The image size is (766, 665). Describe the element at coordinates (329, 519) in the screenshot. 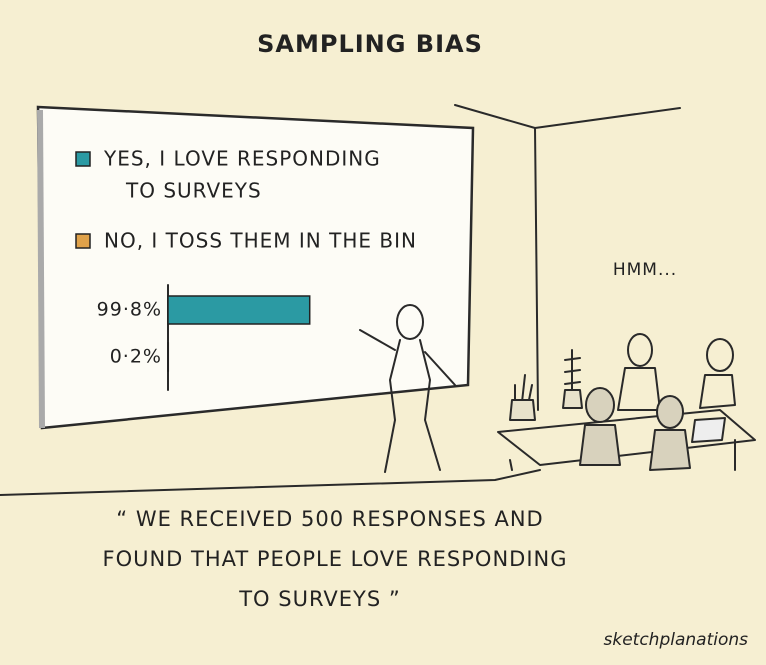

I see `quote-line: “ WE RECEIVED 500 RESPONSES AND` at that location.